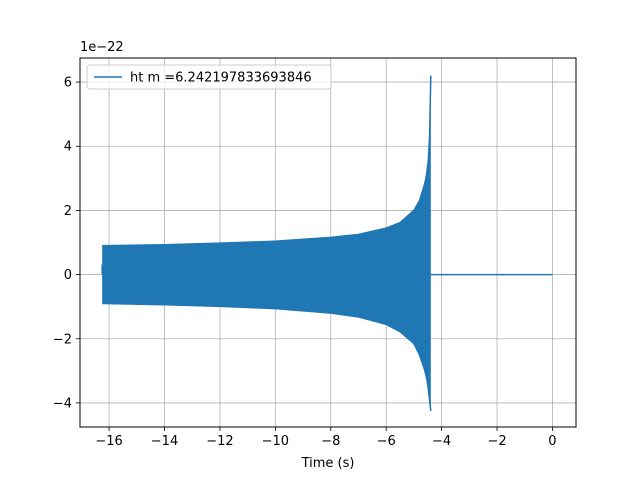 The image size is (640, 480). What do you see at coordinates (62, 339) in the screenshot?
I see `y-tick-label: −2` at bounding box center [62, 339].